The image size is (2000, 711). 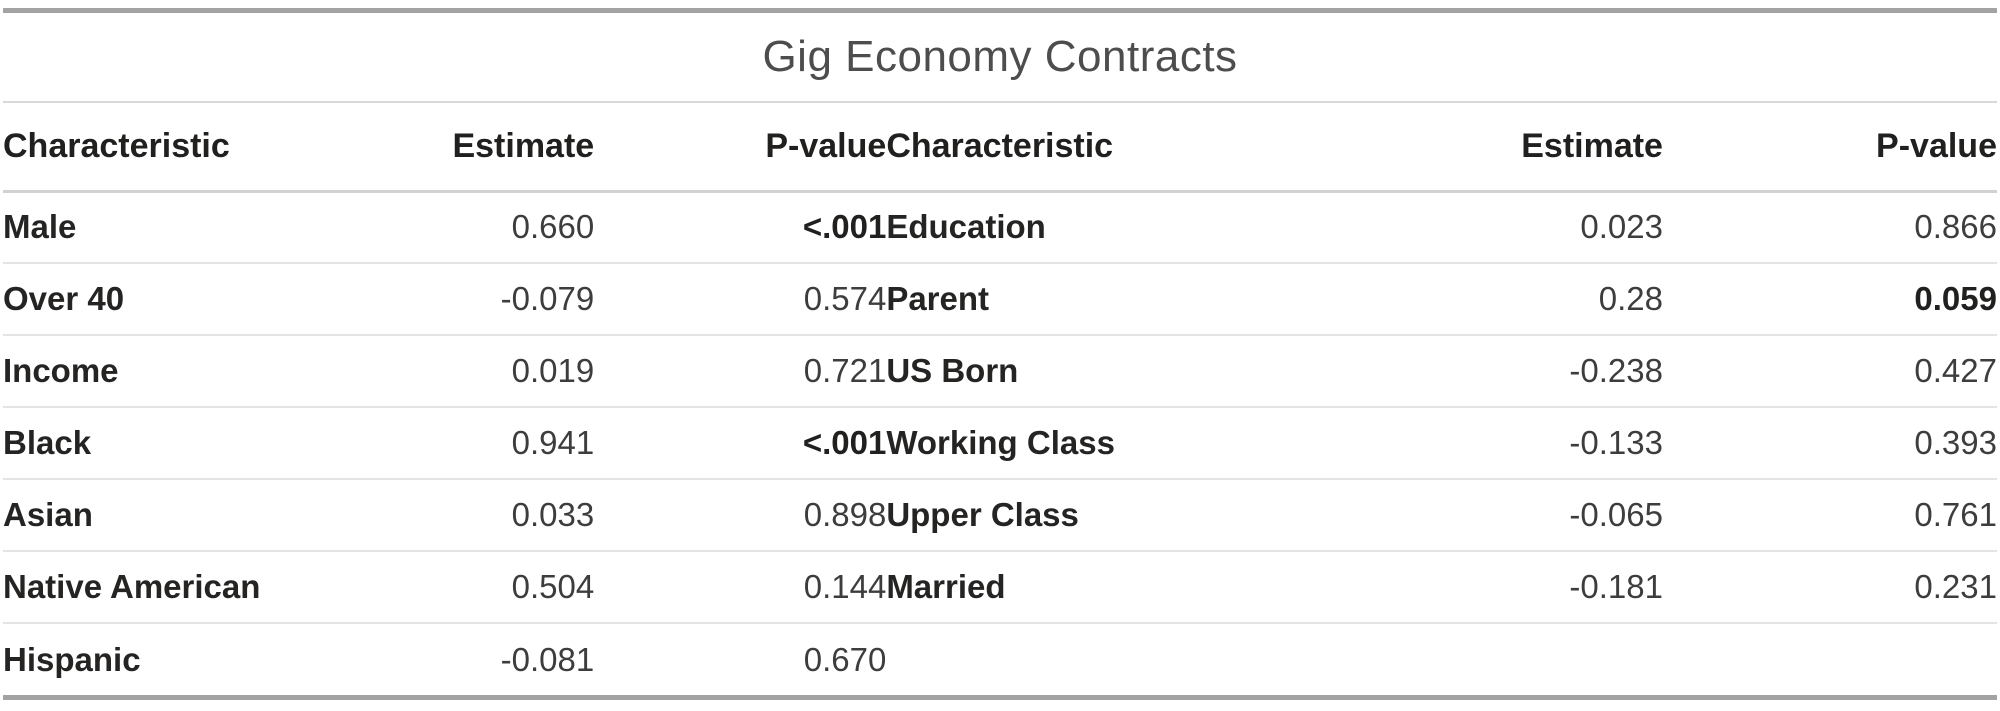 I want to click on column-header-estimate-left: Estimate, so click(x=473, y=148).